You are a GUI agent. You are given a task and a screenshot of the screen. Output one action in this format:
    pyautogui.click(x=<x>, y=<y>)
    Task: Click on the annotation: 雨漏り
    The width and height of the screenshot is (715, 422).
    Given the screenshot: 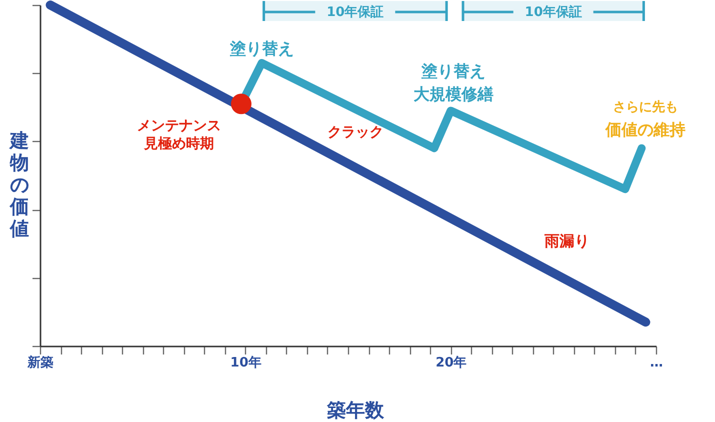 What is the action you would take?
    pyautogui.click(x=567, y=241)
    